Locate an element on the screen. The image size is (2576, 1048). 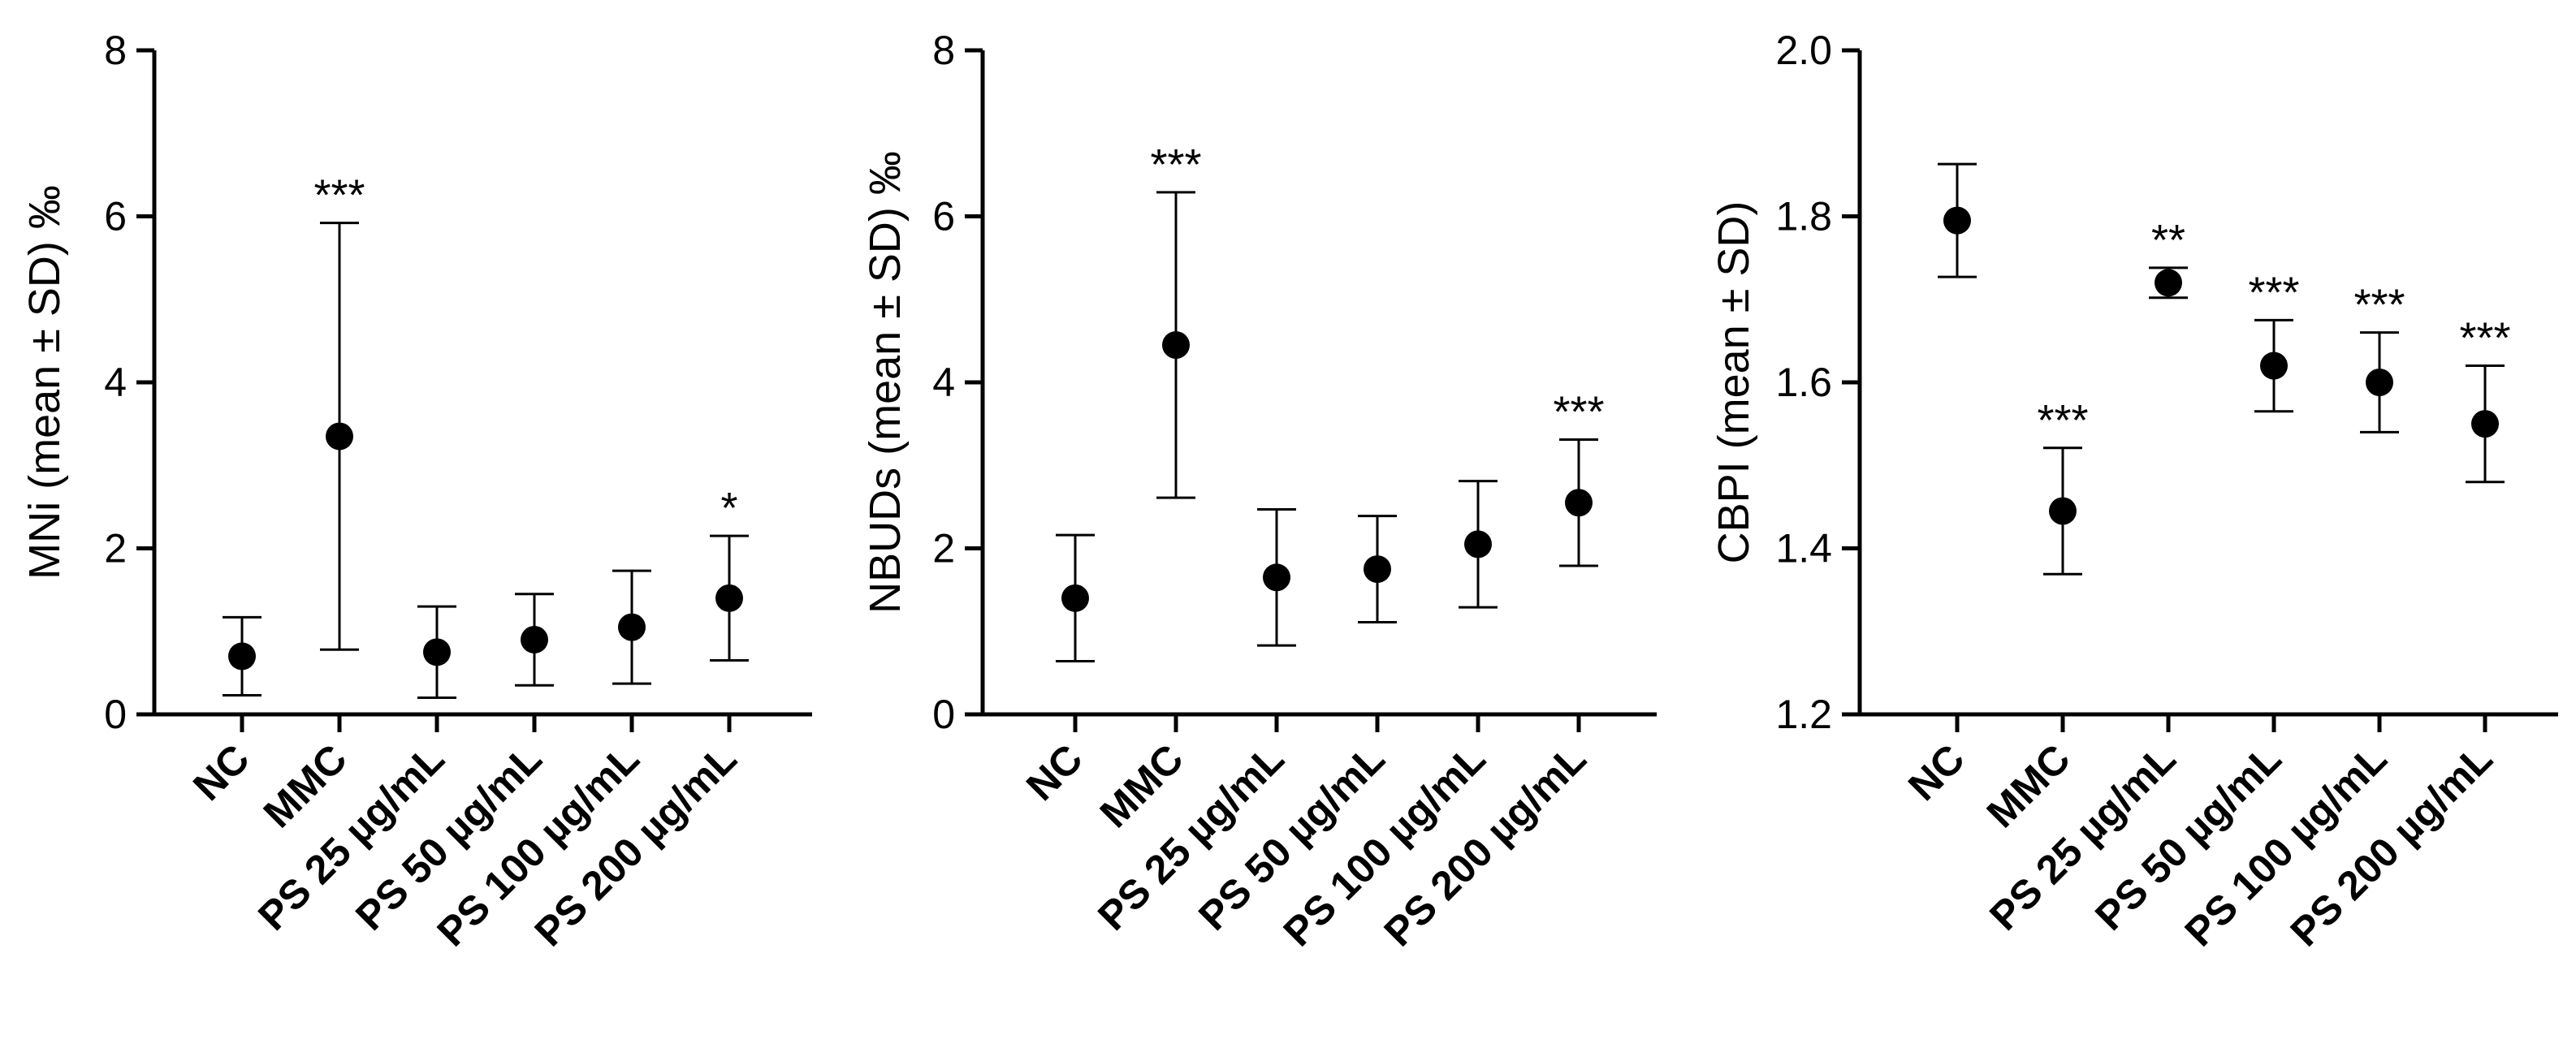
x-category-label: PS 50 µg/mL is located at coordinates (2188, 837).